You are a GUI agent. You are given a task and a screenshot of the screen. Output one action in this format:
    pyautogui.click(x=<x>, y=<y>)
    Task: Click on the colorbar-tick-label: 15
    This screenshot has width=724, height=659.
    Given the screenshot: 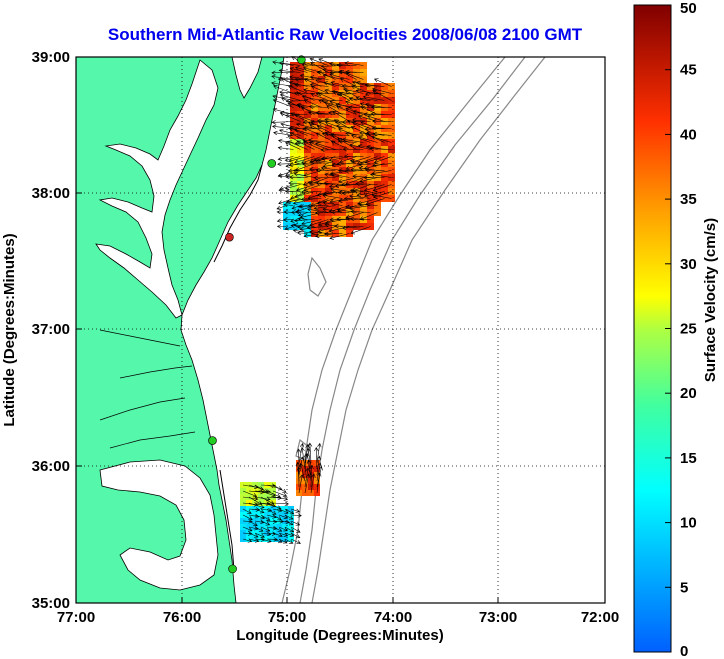 What is the action you would take?
    pyautogui.click(x=688, y=458)
    